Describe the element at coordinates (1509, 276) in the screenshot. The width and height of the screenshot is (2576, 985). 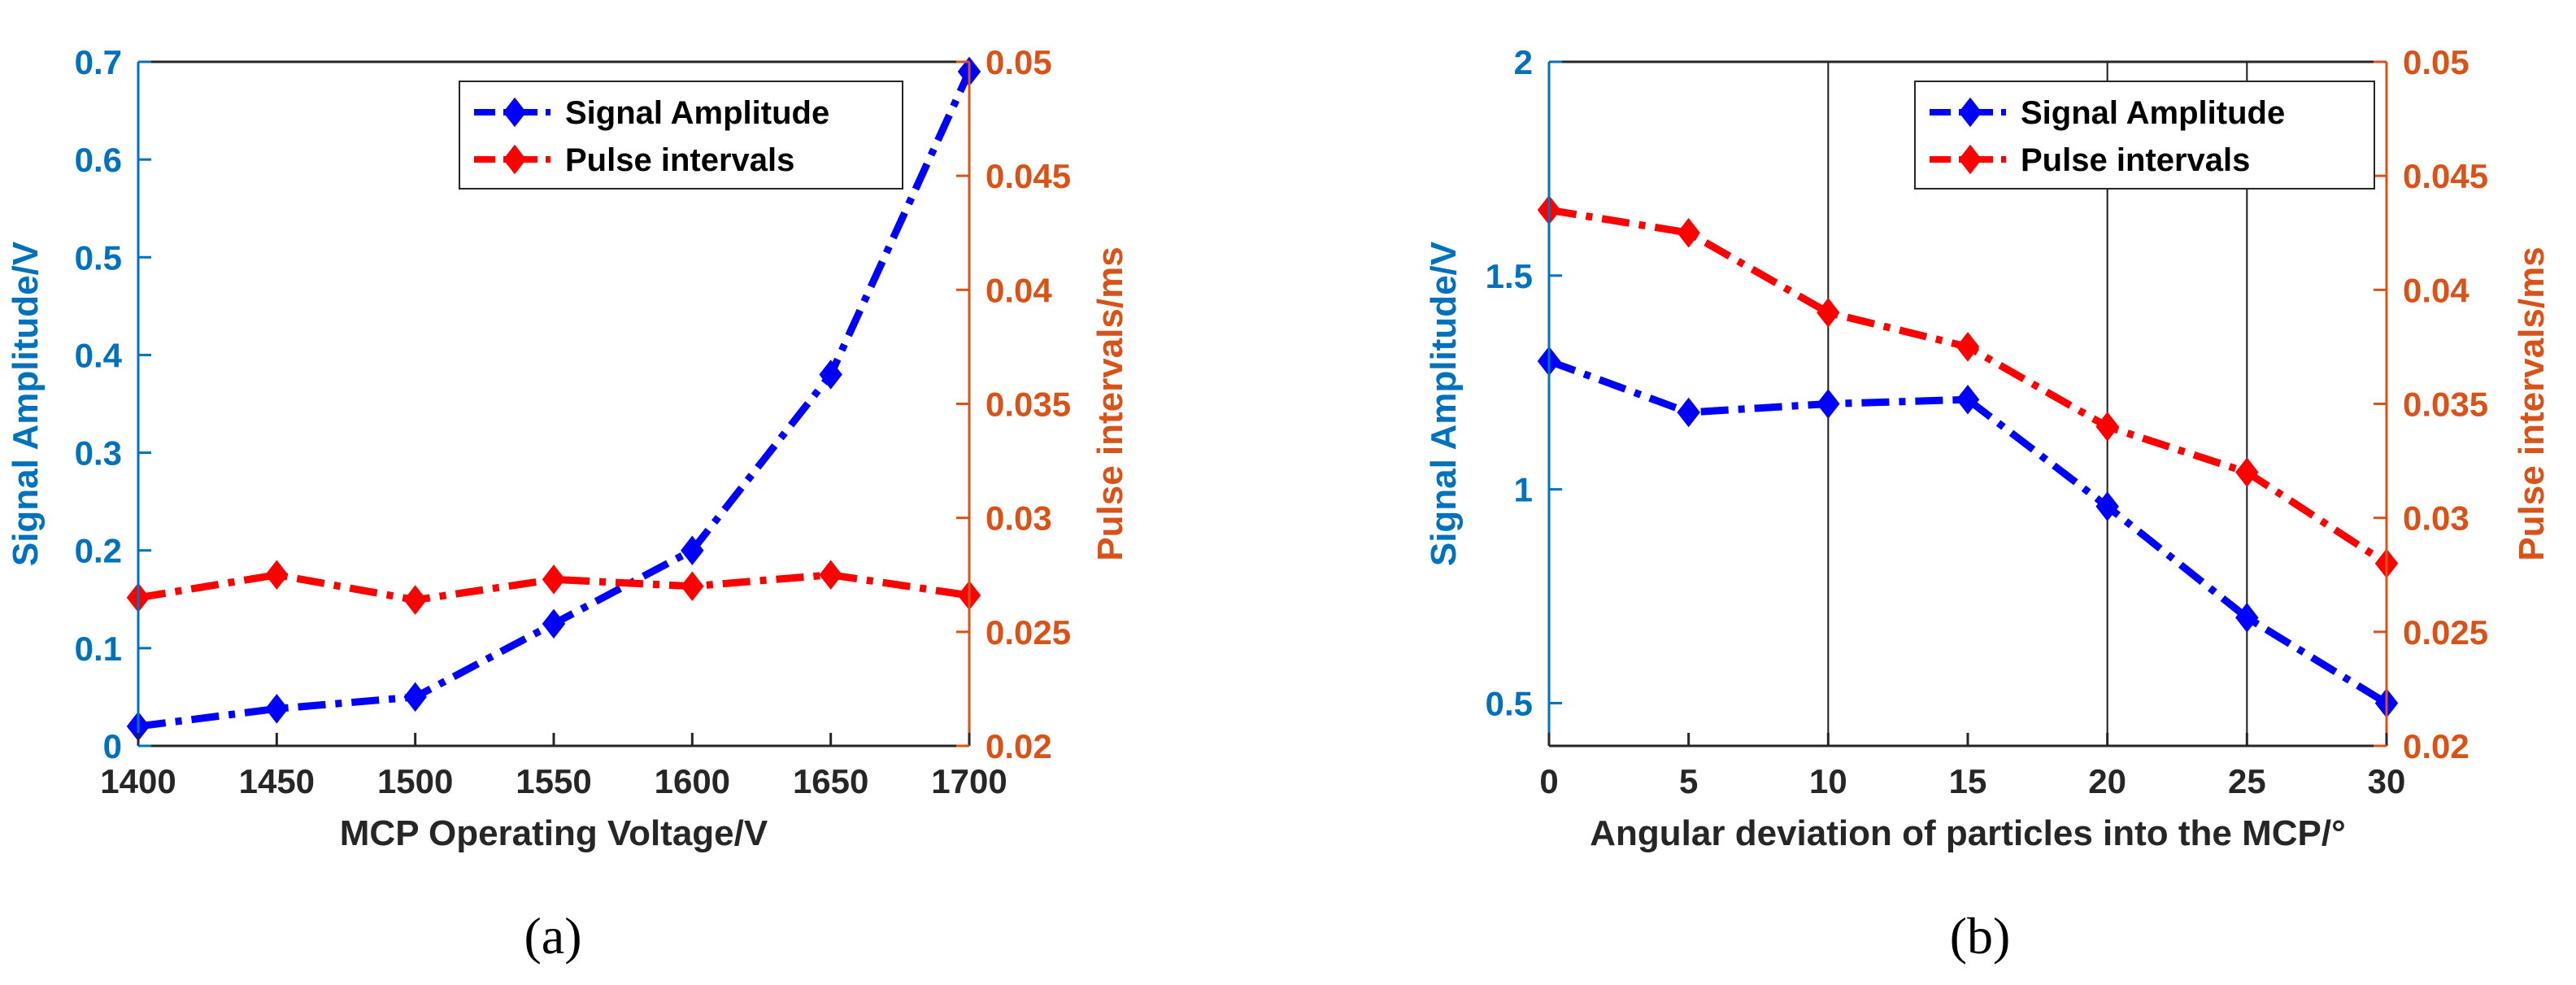
I see `left-y-tick-label: 1.5` at that location.